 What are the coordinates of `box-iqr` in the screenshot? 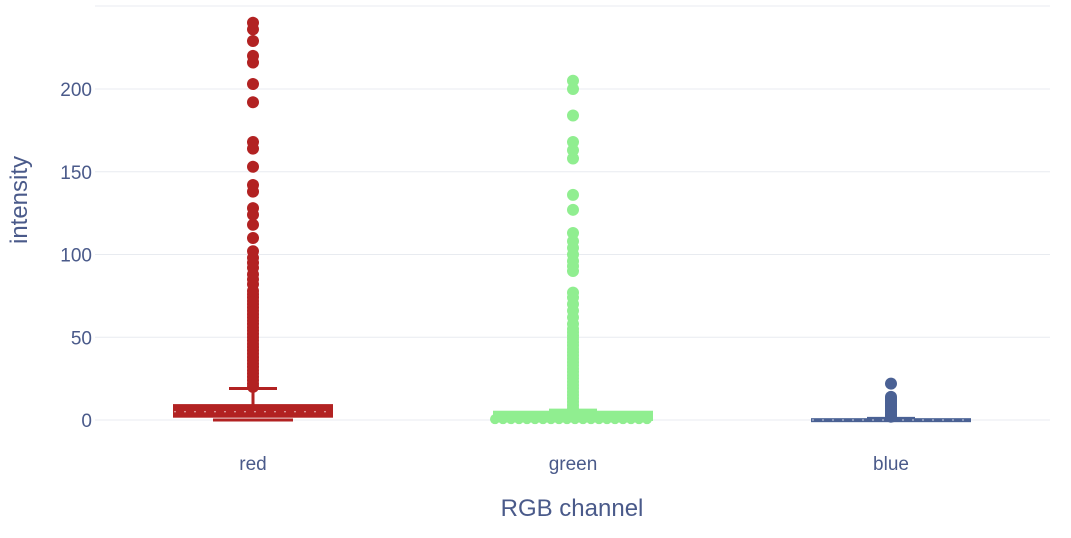 It's located at (253, 411).